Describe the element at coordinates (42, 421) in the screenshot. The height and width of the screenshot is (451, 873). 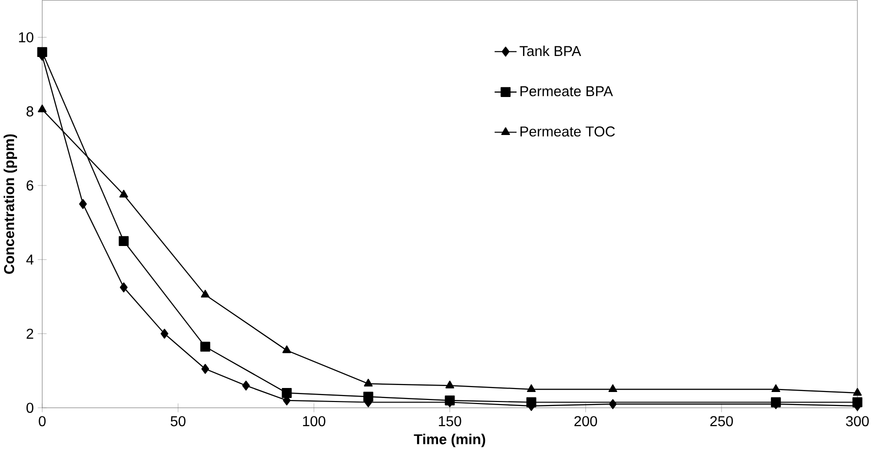
I see `x-tick-label: 0` at that location.